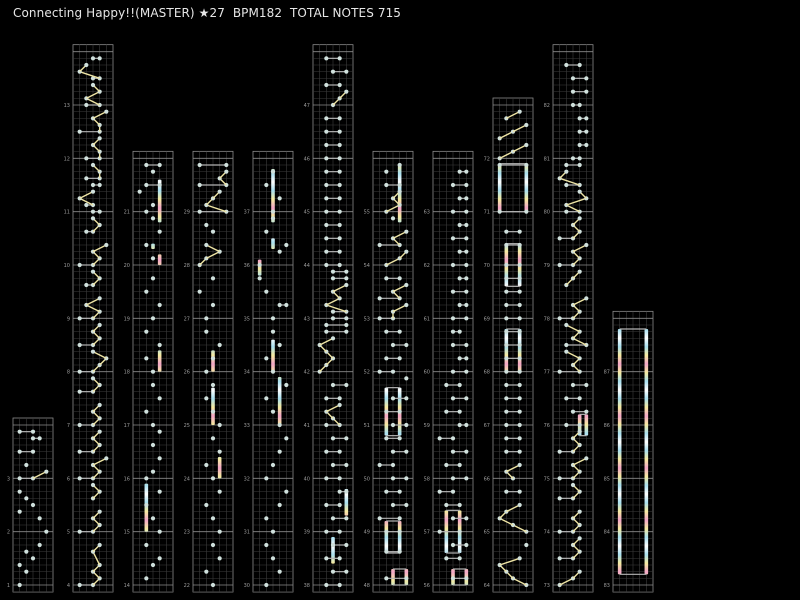 Image resolution: width=800 pixels, height=600 pixels. What do you see at coordinates (187, 266) in the screenshot?
I see `measure-number: 28` at bounding box center [187, 266].